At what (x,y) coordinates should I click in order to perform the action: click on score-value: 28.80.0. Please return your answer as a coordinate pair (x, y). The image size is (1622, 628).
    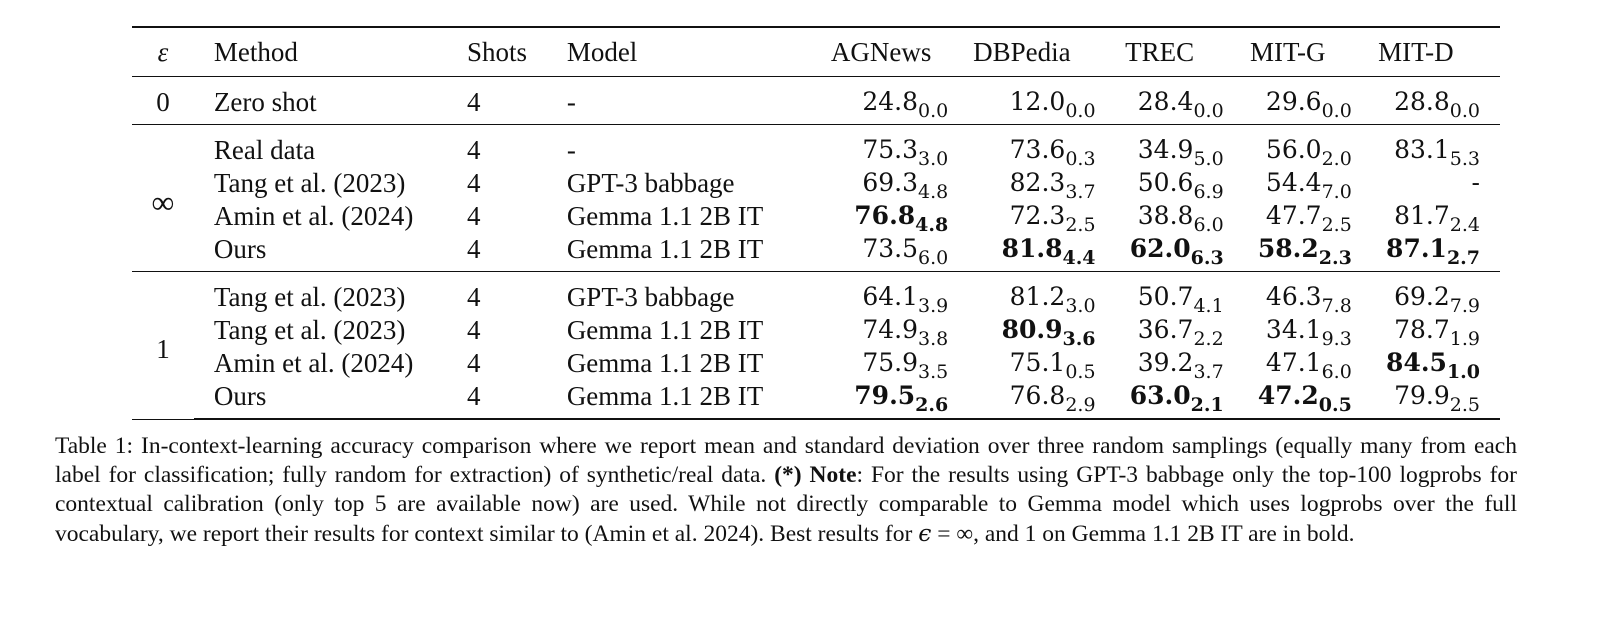
    Looking at the image, I should click on (1437, 104).